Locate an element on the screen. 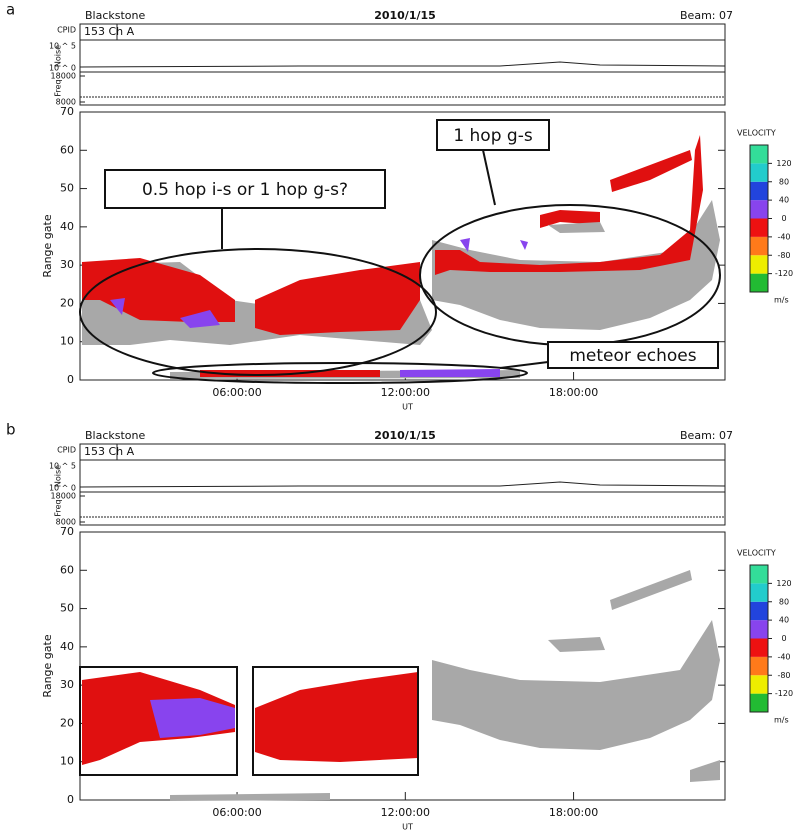 The image size is (809, 838). beam: Beam: 07 is located at coordinates (706, 15).